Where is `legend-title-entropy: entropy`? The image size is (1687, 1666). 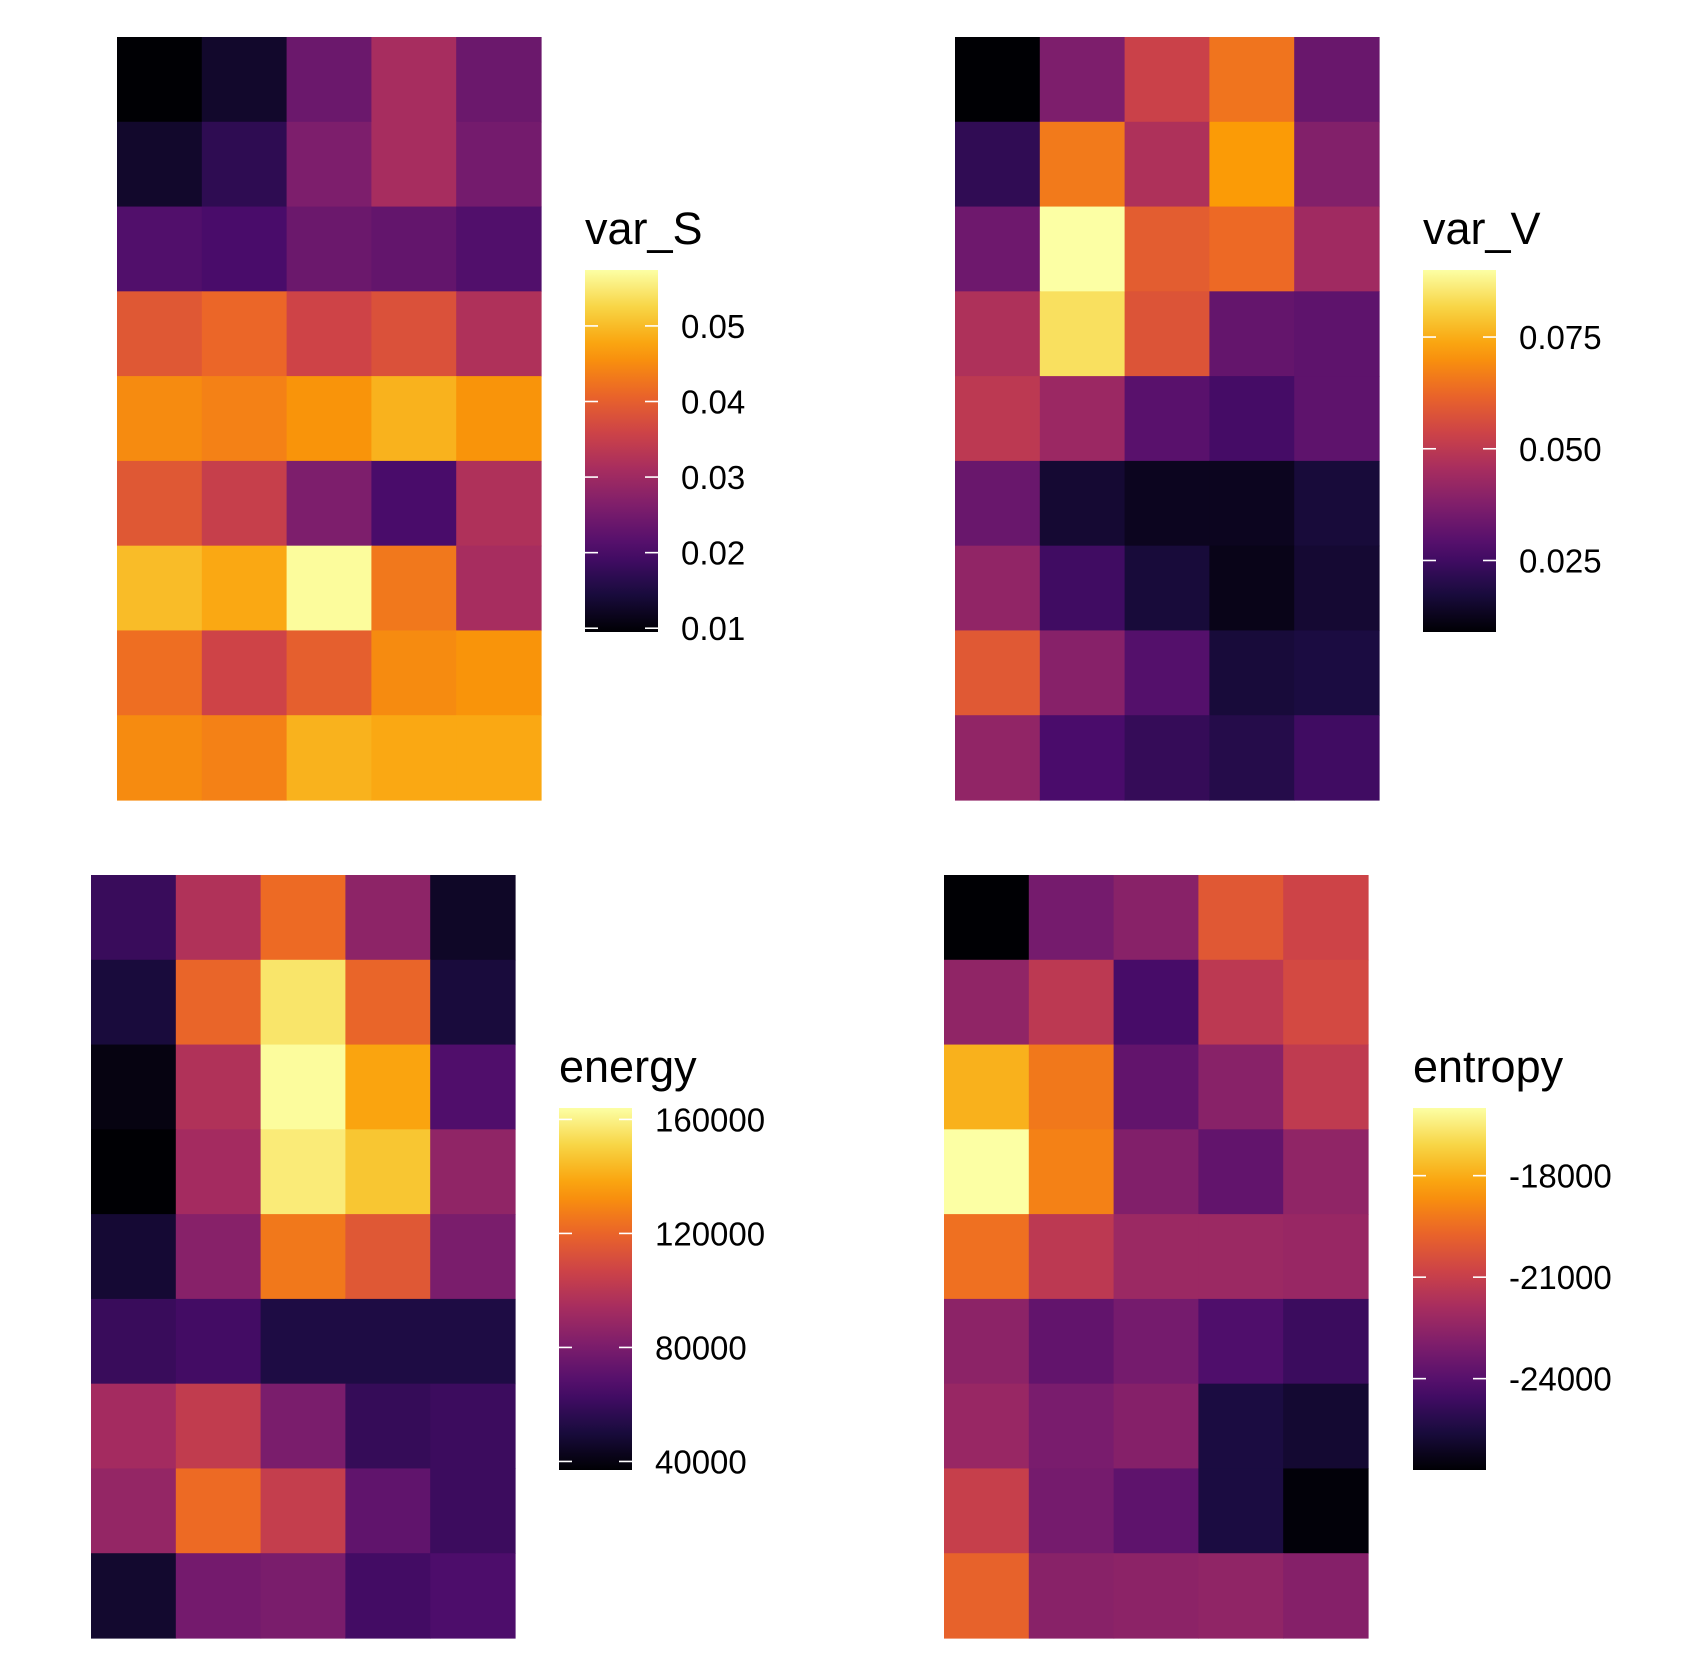 legend-title-entropy: entropy is located at coordinates (1488, 1066).